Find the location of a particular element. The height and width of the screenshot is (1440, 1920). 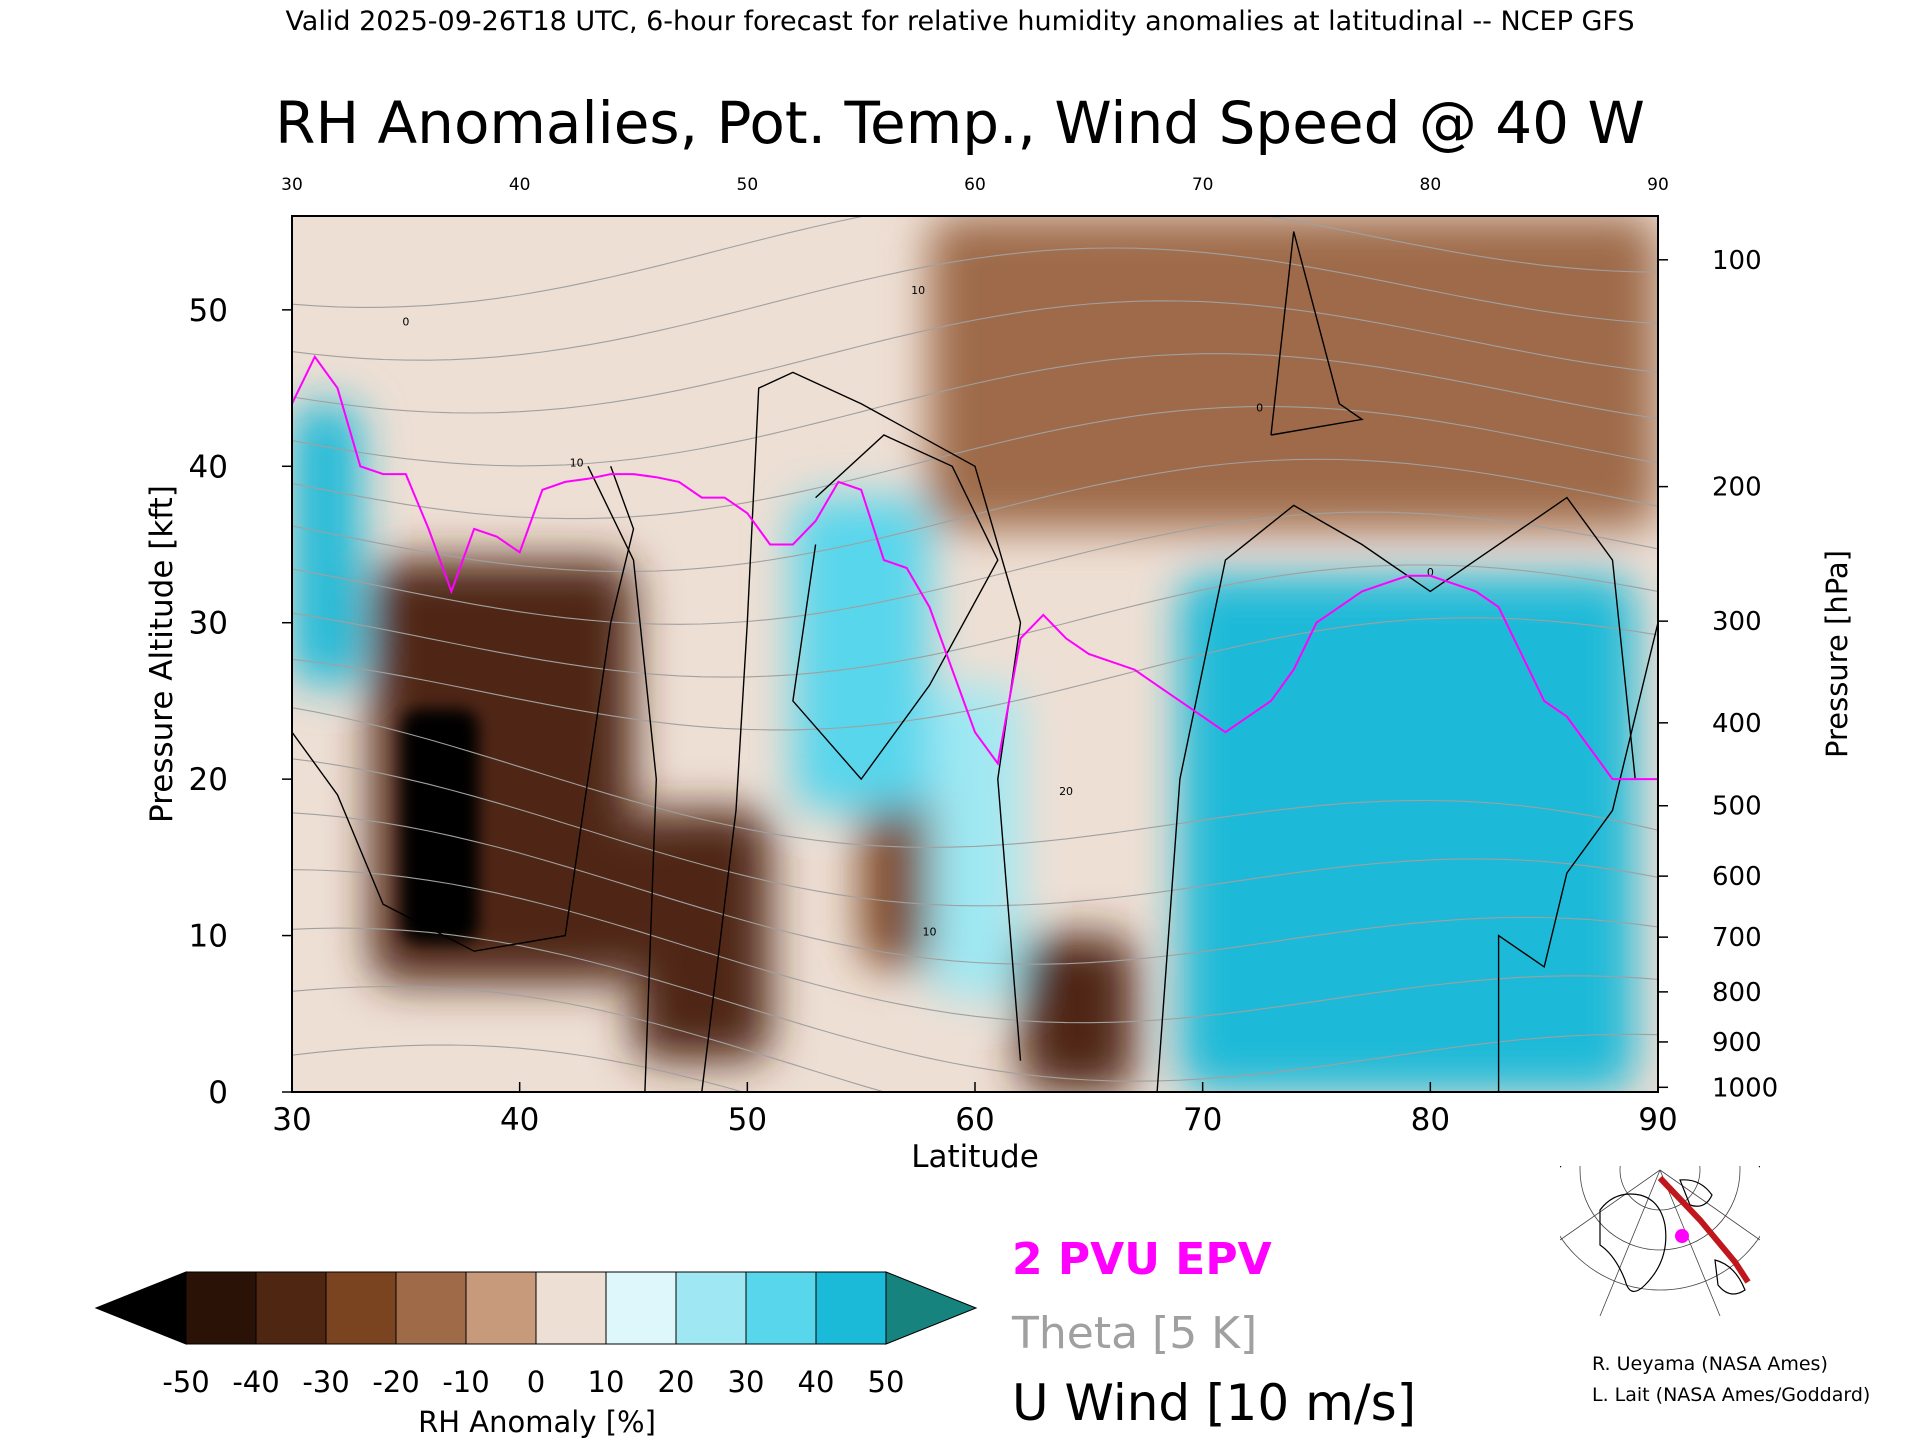

y-tick-label: 20 is located at coordinates (208, 780).